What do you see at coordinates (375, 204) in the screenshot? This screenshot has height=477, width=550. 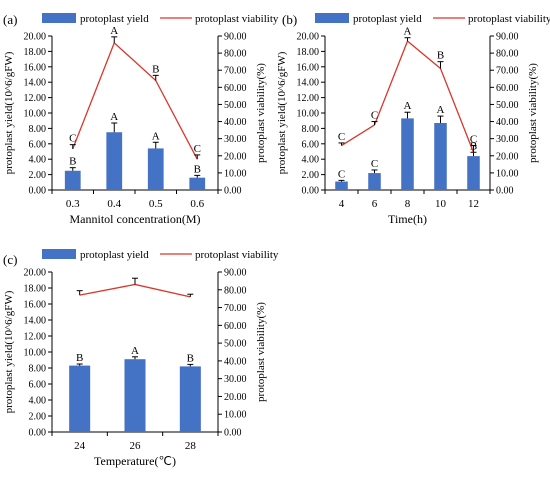 I see `x-tick-label: 6` at bounding box center [375, 204].